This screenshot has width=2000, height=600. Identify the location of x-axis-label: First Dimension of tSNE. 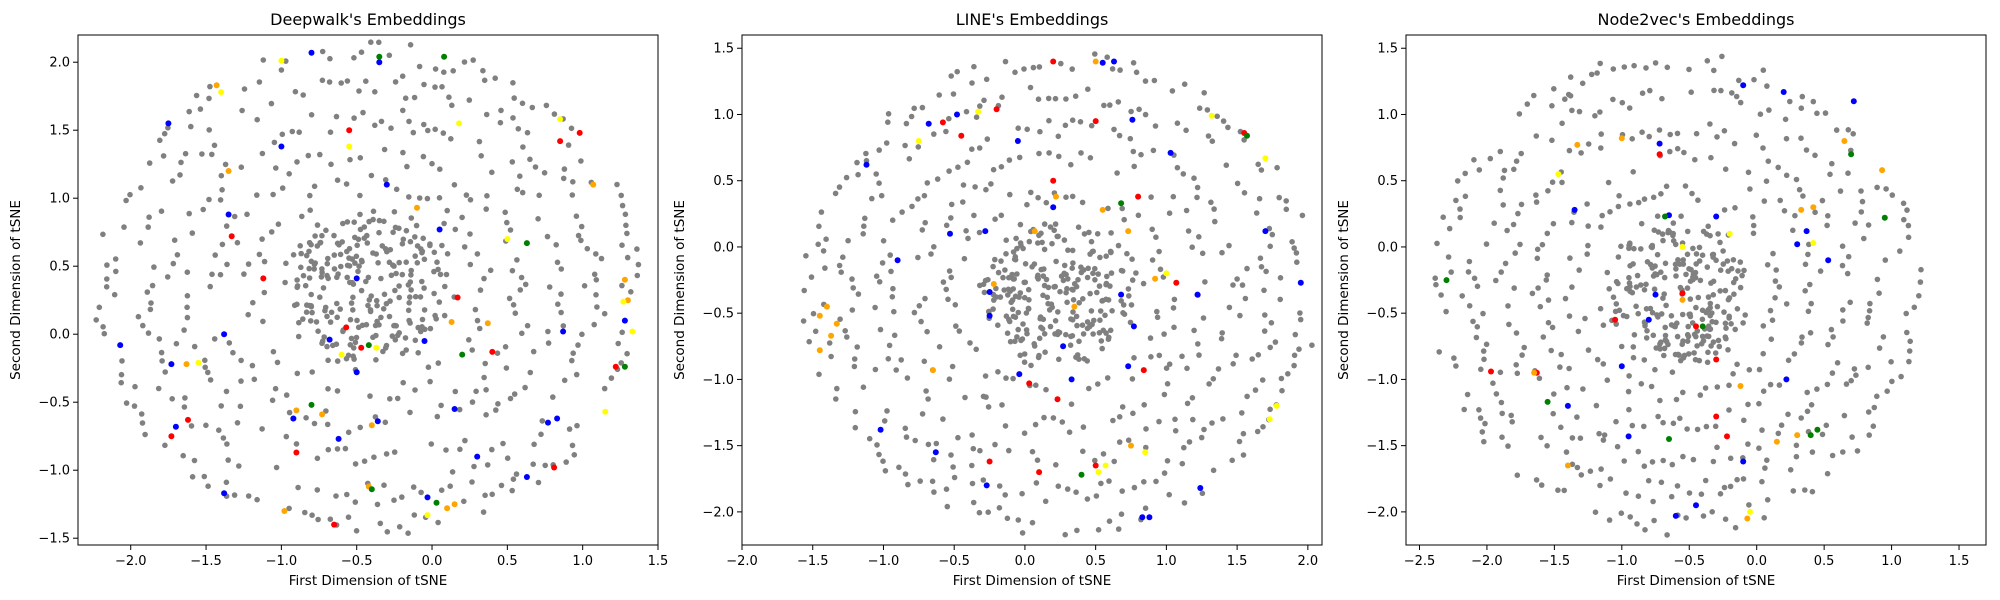
(368, 581).